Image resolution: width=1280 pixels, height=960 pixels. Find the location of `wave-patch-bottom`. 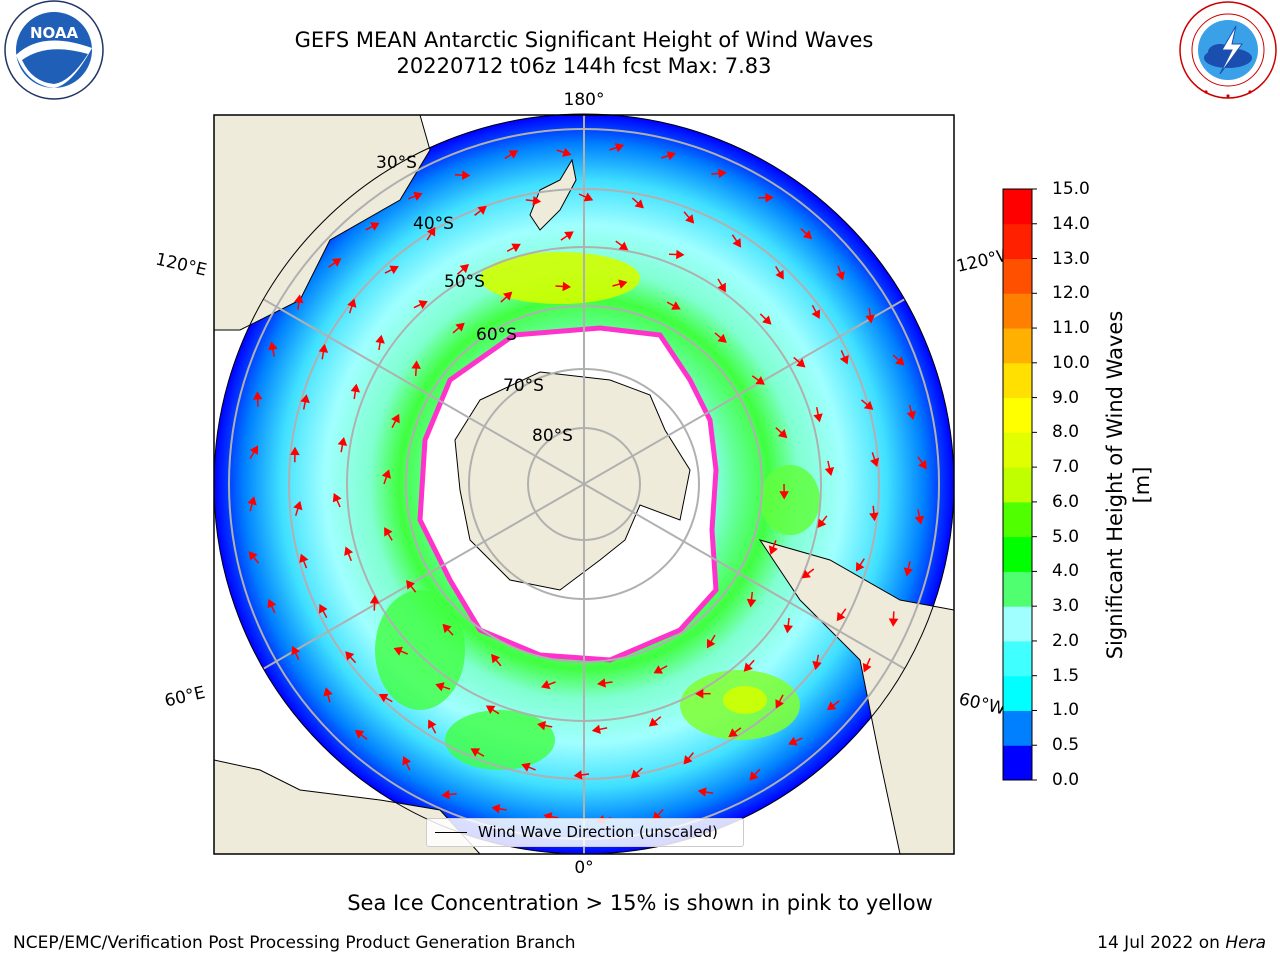

wave-patch-bottom is located at coordinates (500, 740).